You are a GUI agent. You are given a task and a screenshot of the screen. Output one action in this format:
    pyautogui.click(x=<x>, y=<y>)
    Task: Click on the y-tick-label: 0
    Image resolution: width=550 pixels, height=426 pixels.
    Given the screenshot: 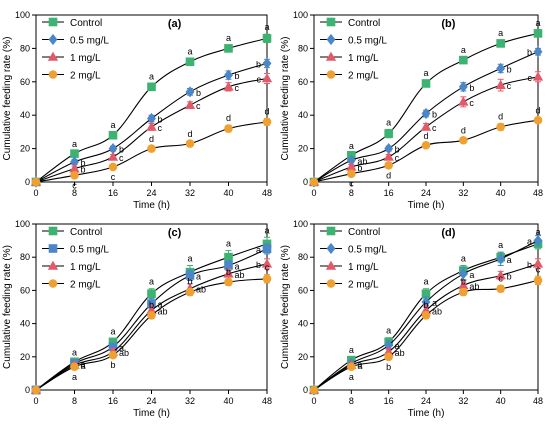 What is the action you would take?
    pyautogui.click(x=305, y=390)
    